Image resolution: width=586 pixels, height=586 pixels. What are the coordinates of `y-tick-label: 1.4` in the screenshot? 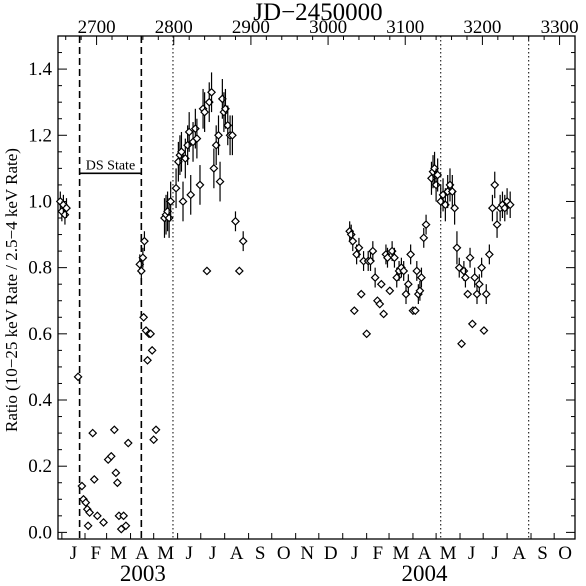 It's located at (40, 69).